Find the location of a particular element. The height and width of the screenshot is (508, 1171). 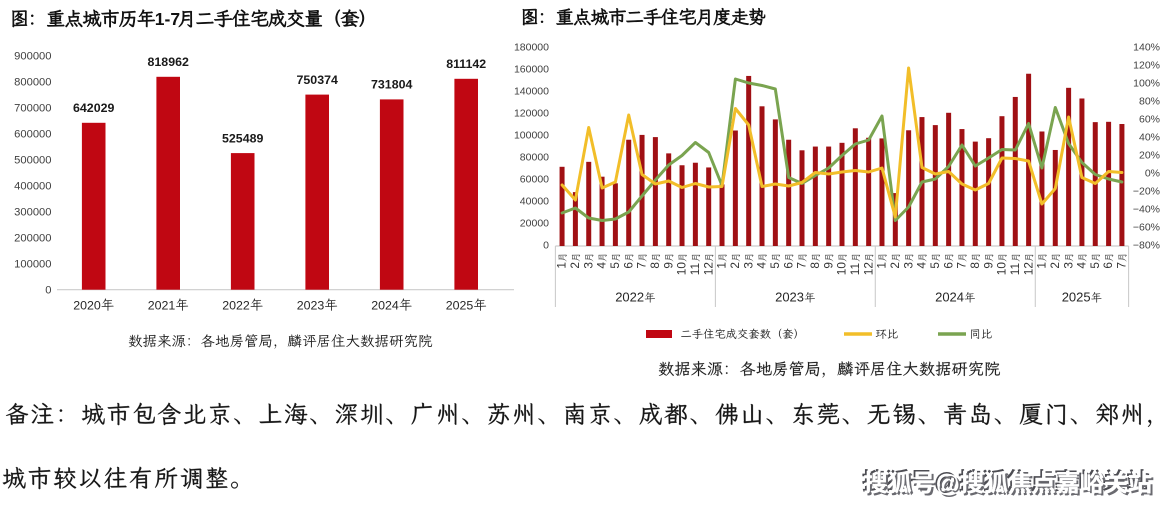

svg-text: 120% is located at coordinates (1146, 66).